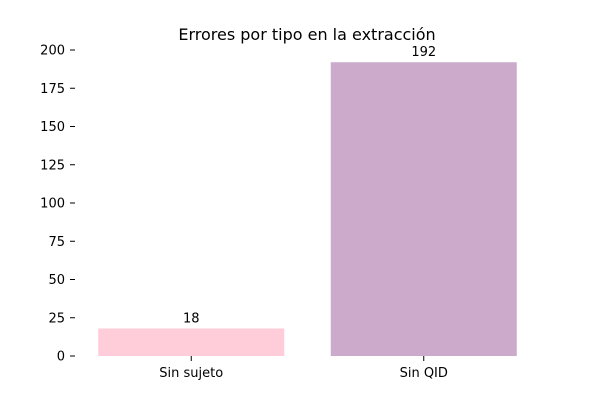  Describe the element at coordinates (424, 373) in the screenshot. I see `x-tick-label: Sin QID` at that location.